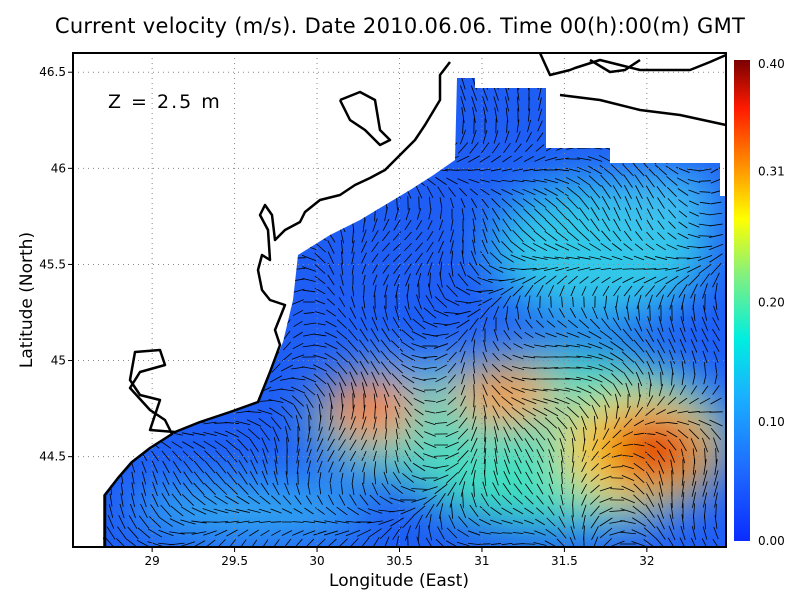  I want to click on field-blob, so click(655, 450).